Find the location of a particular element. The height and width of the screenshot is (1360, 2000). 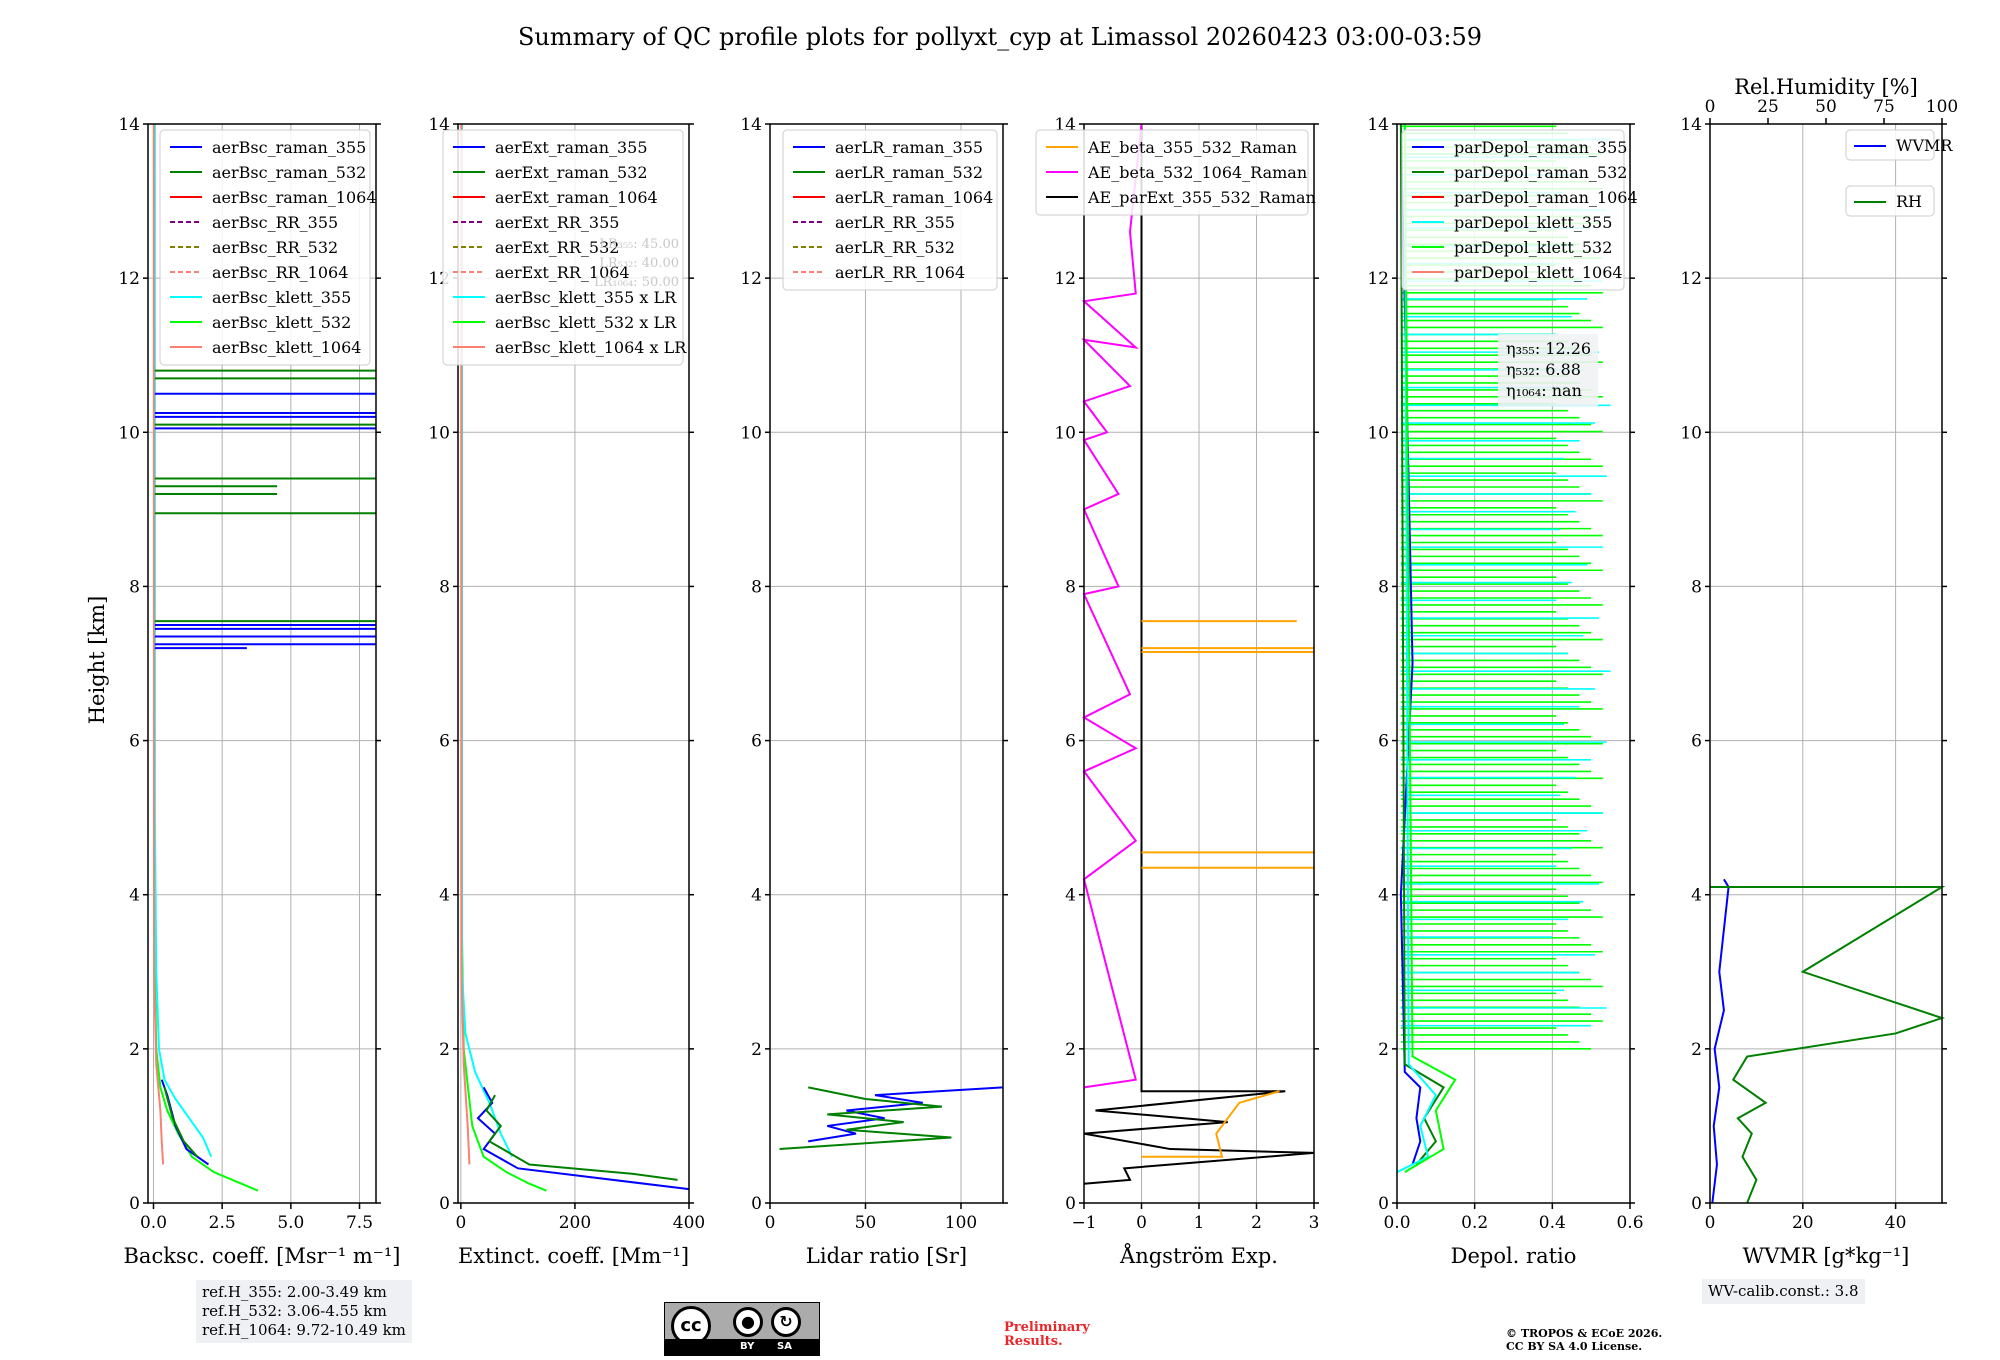

preliminary-note: Preliminary Results. is located at coordinates (1047, 1335).